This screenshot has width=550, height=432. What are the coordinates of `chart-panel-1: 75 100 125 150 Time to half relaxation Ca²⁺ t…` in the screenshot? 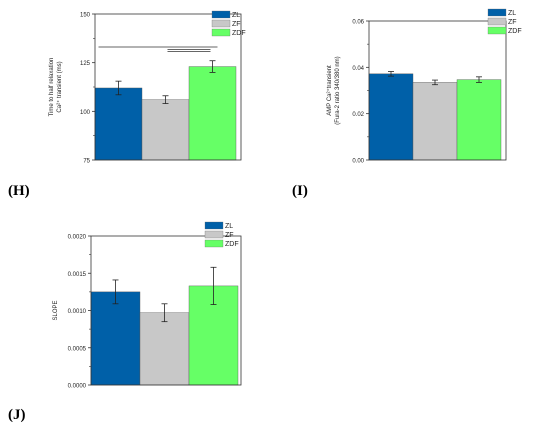 It's located at (147, 87).